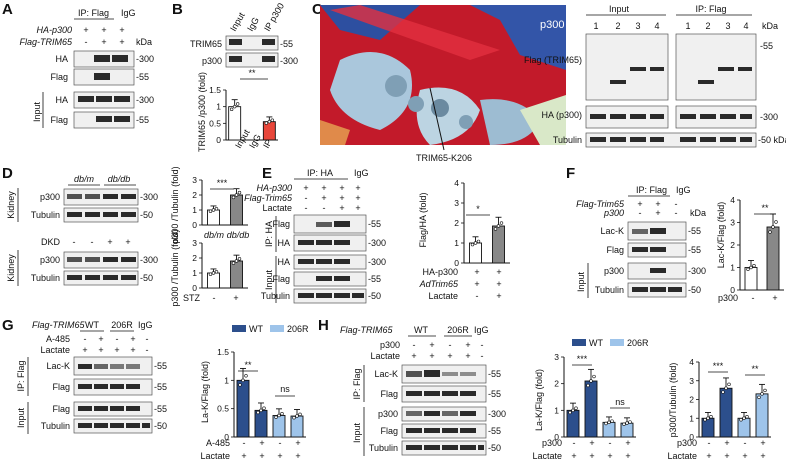 This screenshot has height=464, width=786. I want to click on f-mark-1-1: +, so click(657, 213).